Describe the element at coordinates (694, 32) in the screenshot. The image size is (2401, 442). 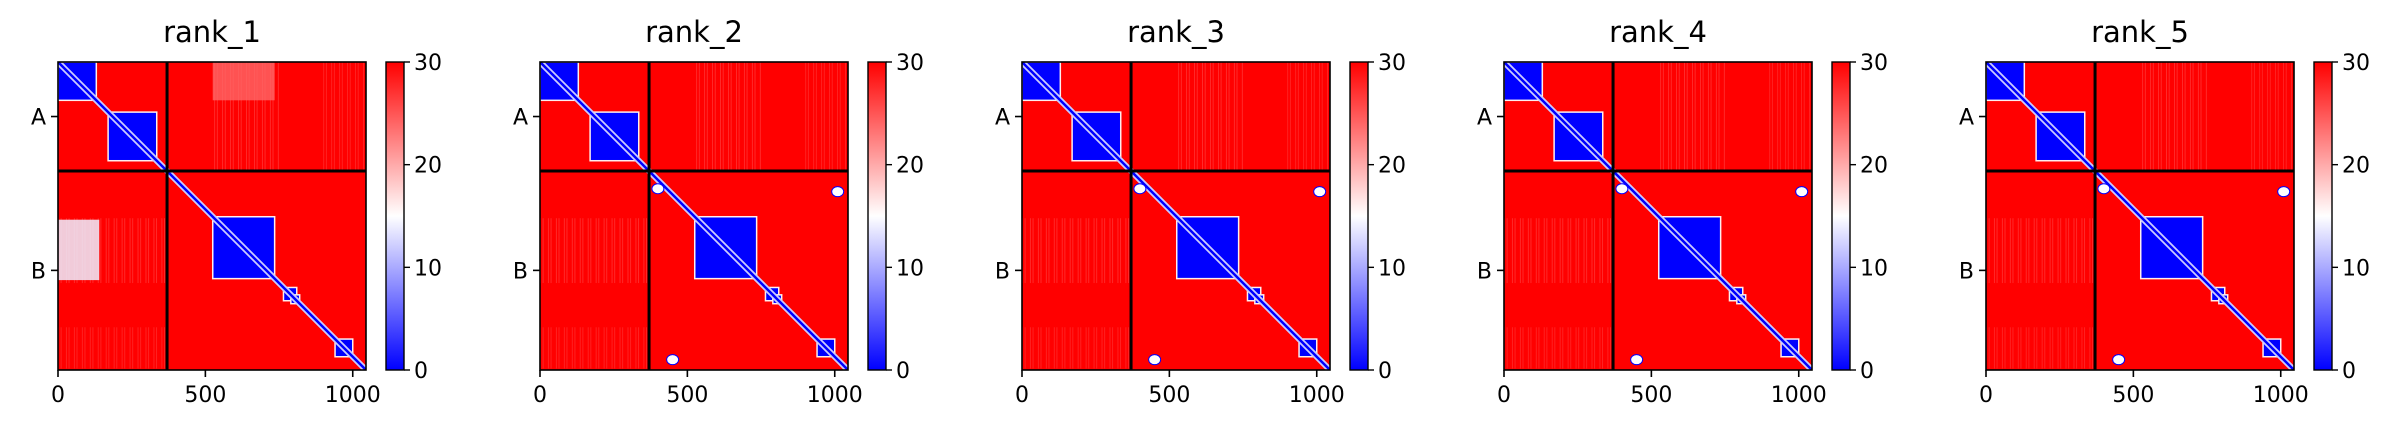
I see `panel-title: rank_2` at that location.